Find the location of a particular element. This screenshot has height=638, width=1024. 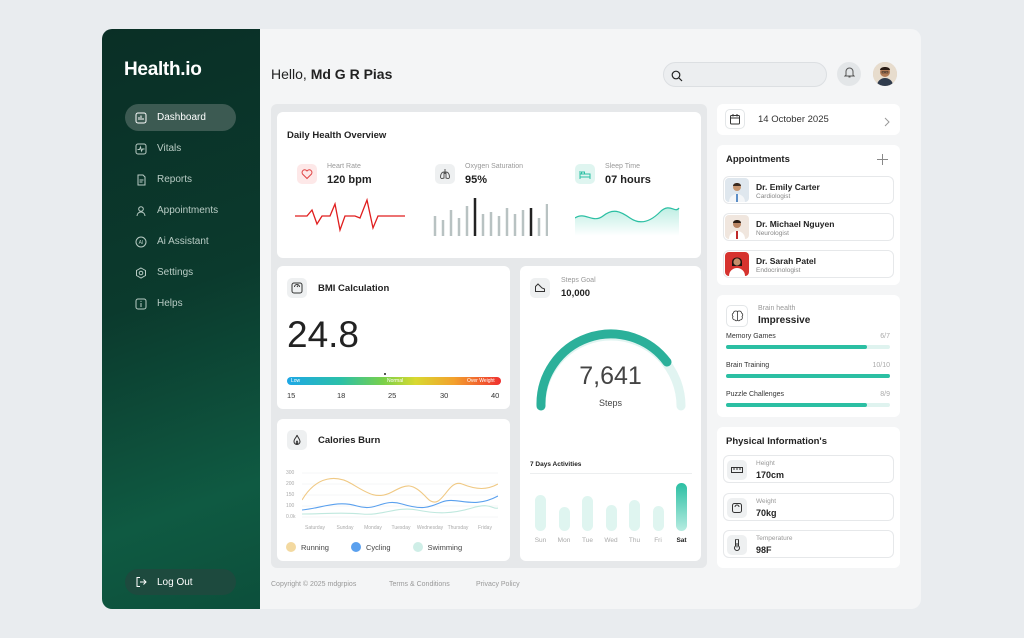

sidebar-item-reports: Reports is located at coordinates (180, 179).